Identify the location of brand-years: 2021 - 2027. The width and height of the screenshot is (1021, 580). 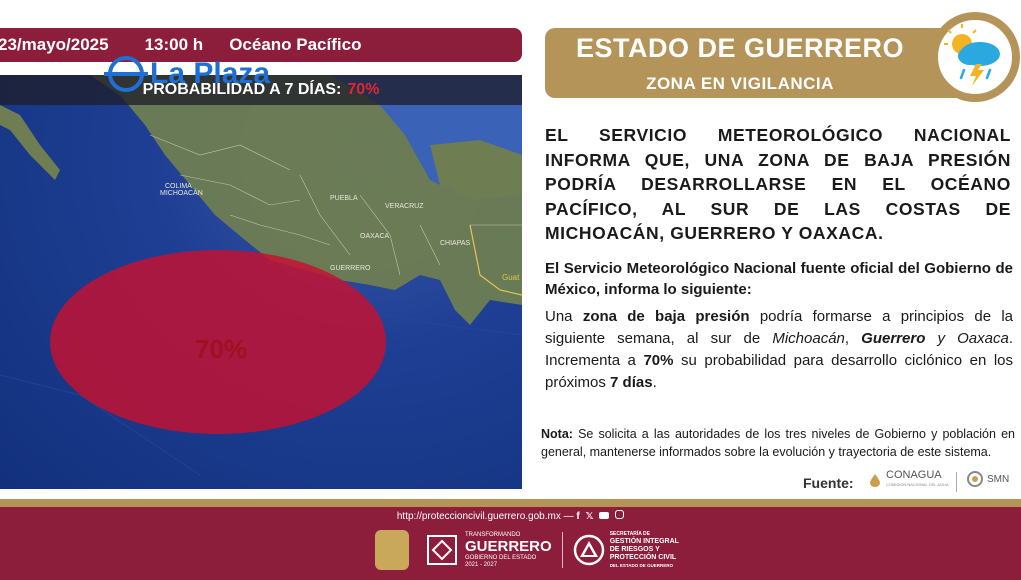
(481, 564).